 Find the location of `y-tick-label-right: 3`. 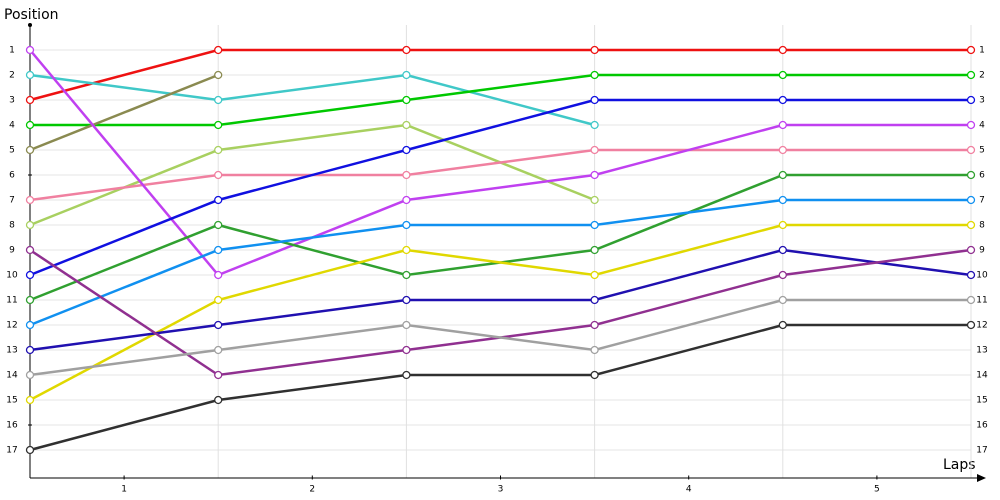

y-tick-label-right: 3 is located at coordinates (982, 101).